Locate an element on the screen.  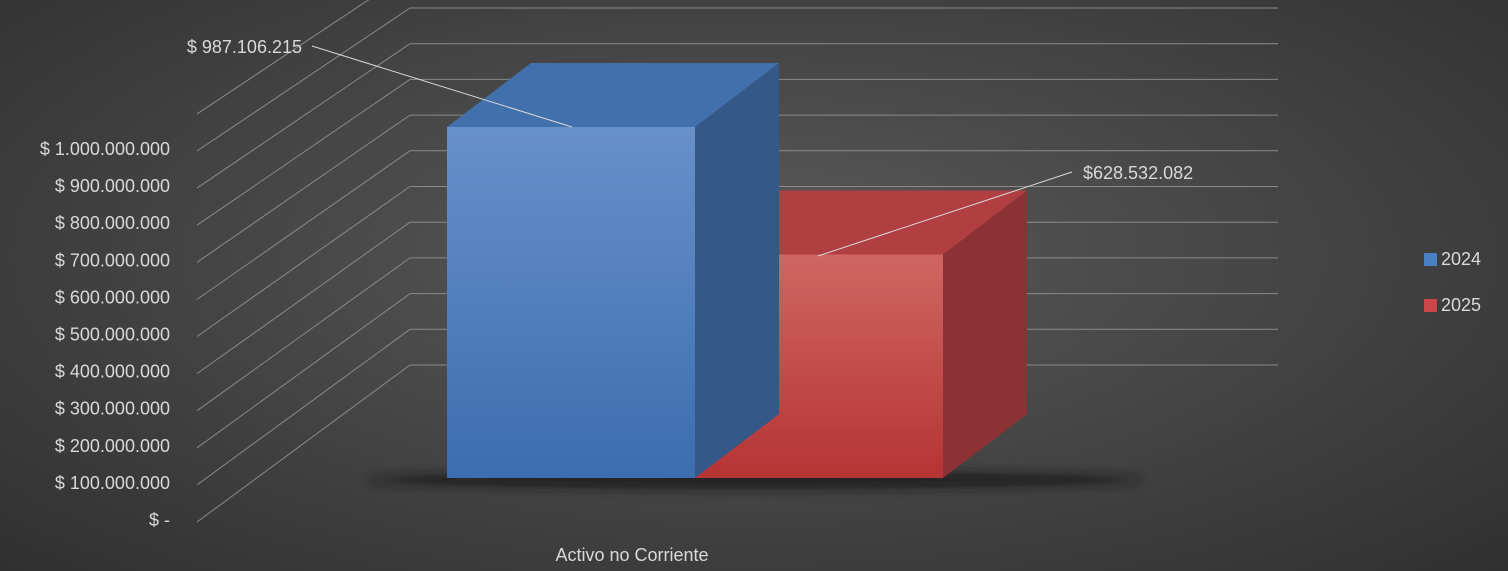
y-tick-label: $ 400.000.000 is located at coordinates (112, 372).